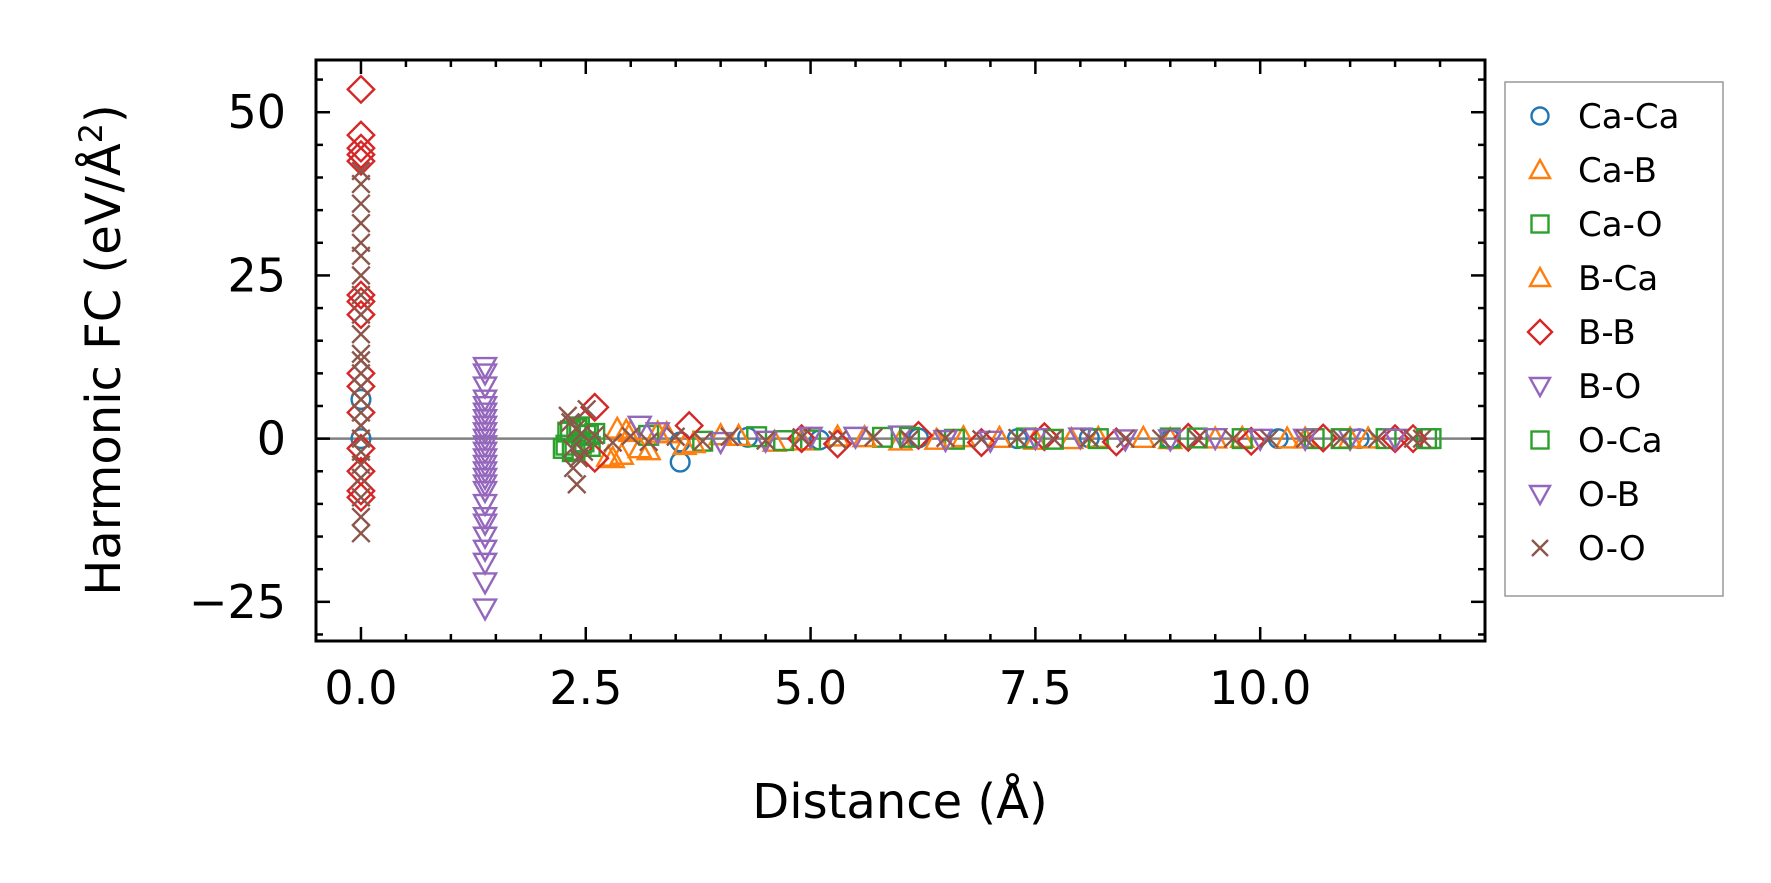 The height and width of the screenshot is (883, 1771). What do you see at coordinates (1035, 688) in the screenshot?
I see `x-tick-label: 7.5` at bounding box center [1035, 688].